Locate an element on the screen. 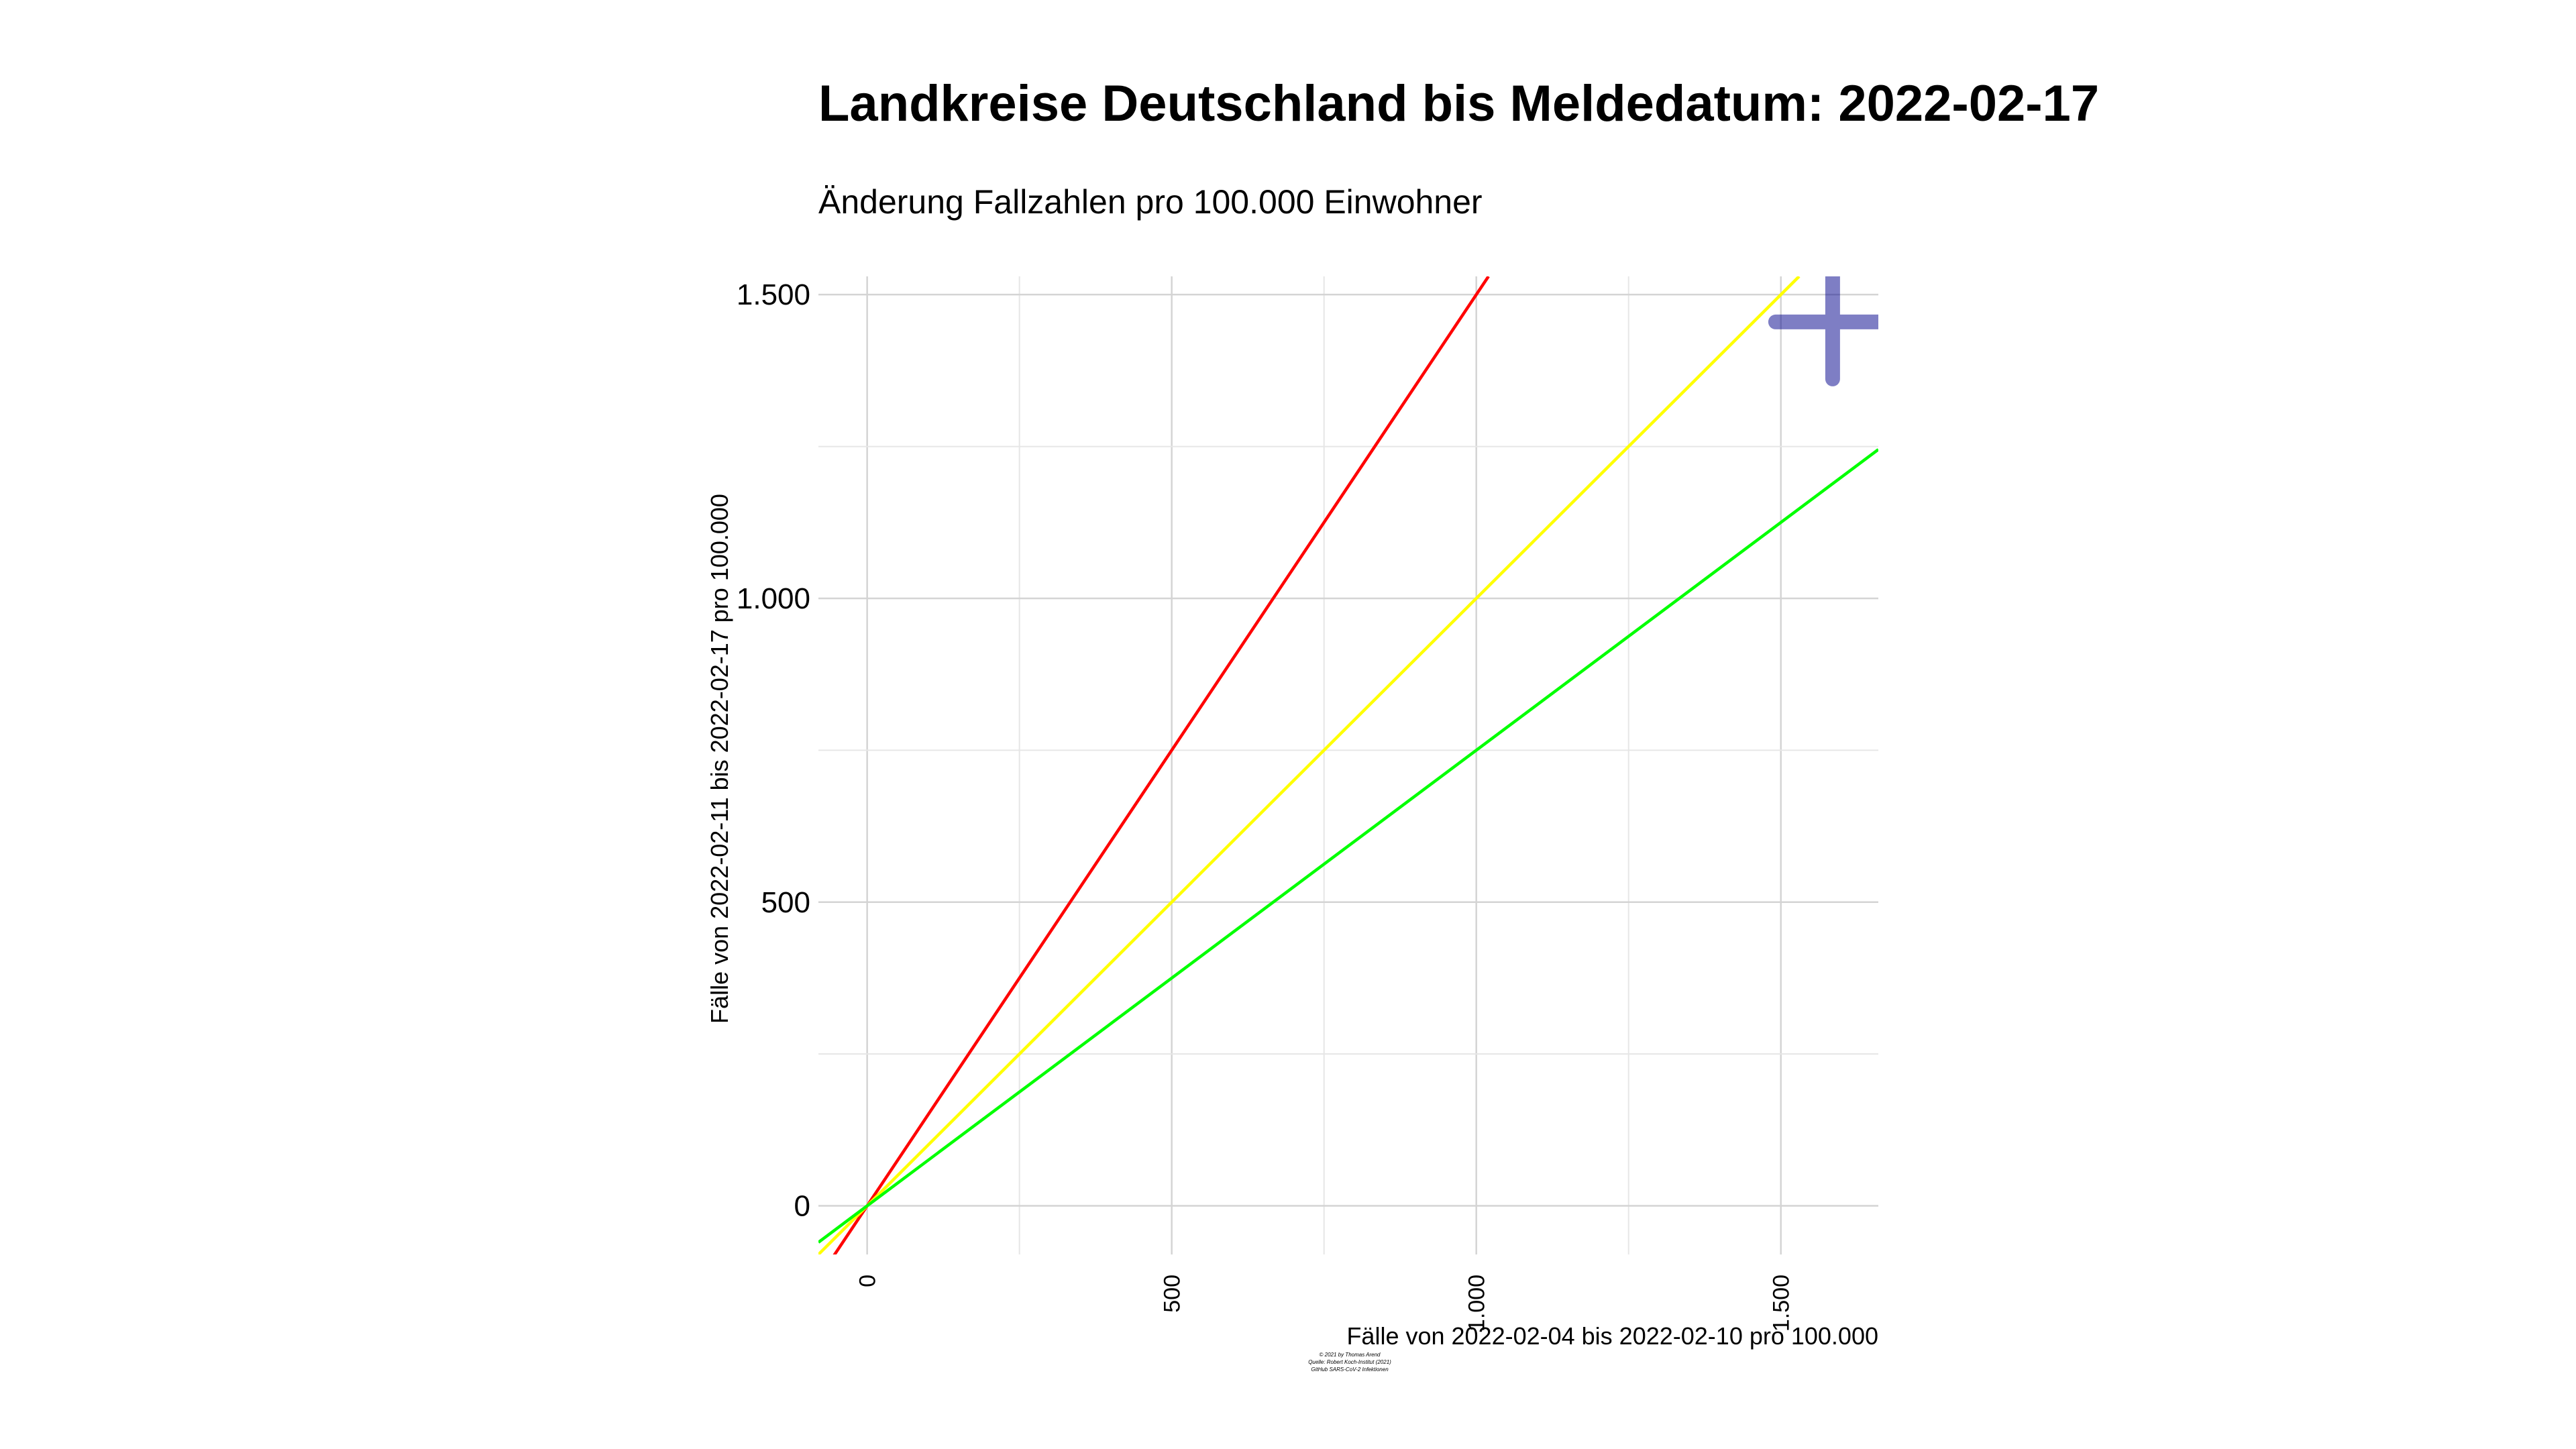 This screenshot has width=2576, height=1449. markers is located at coordinates (1823, 331).